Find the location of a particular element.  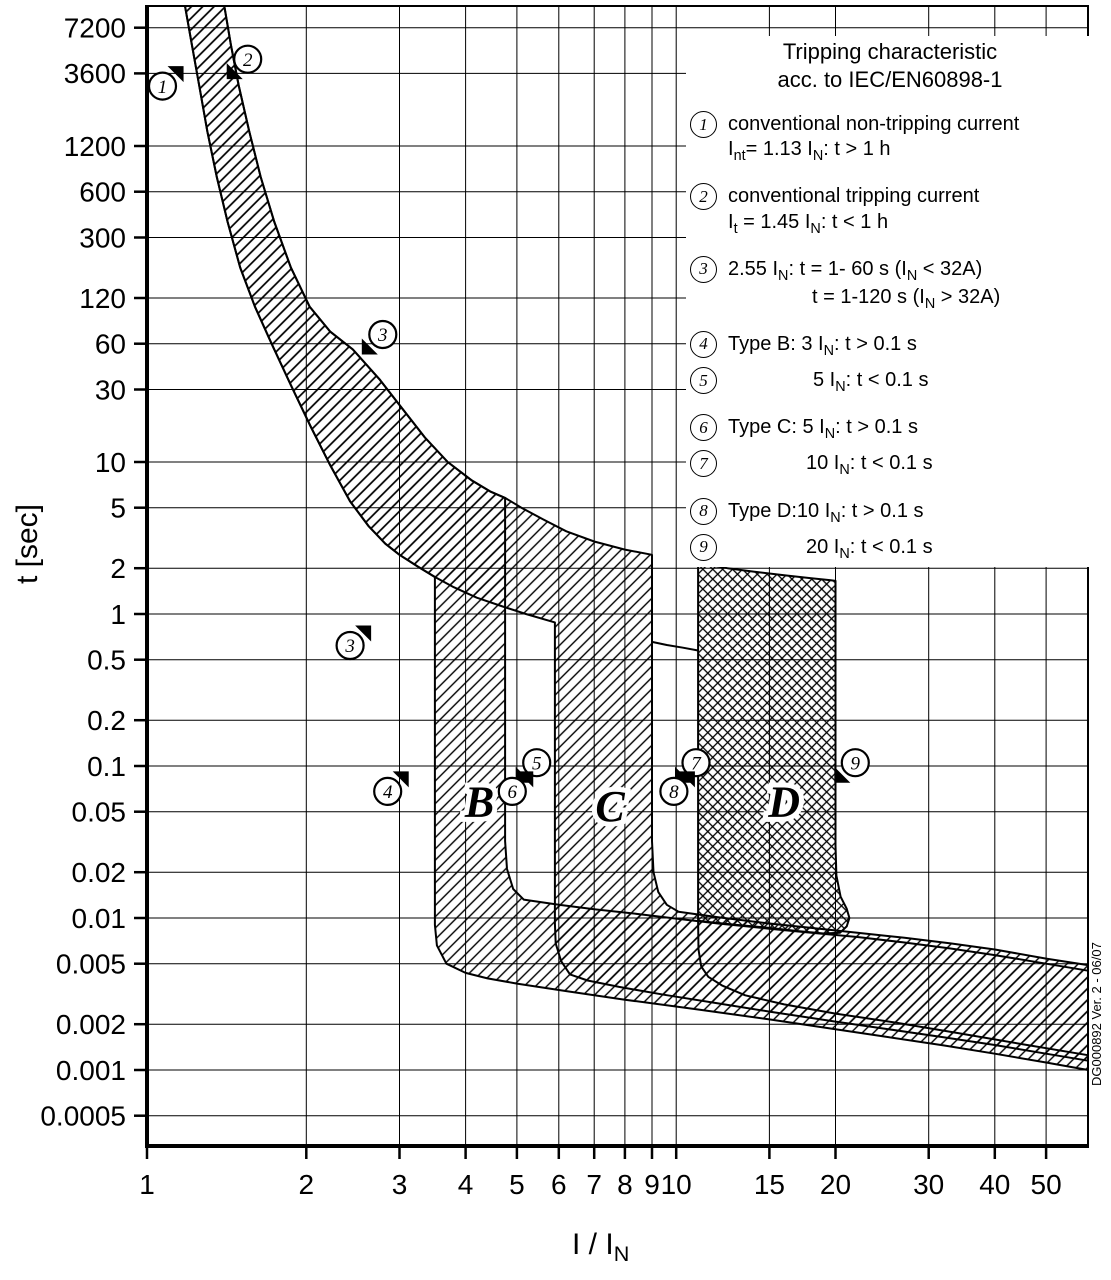

y-tick-label: 1 is located at coordinates (118, 614).